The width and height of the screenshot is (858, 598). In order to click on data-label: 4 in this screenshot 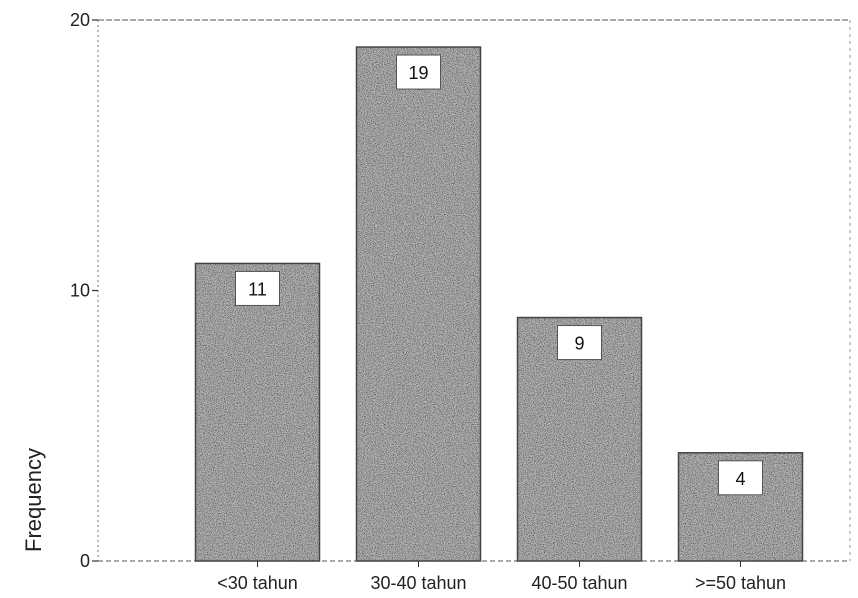, I will do `click(740, 479)`.